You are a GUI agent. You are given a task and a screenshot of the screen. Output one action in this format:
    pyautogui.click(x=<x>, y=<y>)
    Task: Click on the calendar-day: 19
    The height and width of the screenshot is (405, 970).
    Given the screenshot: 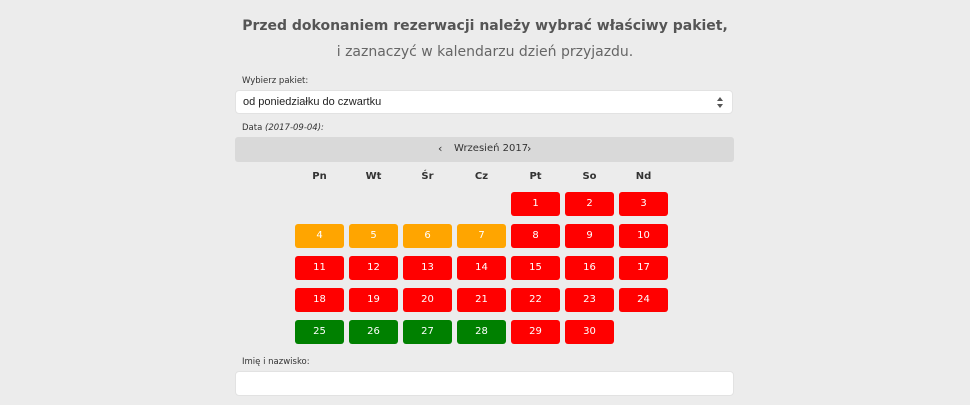 What is the action you would take?
    pyautogui.click(x=373, y=300)
    